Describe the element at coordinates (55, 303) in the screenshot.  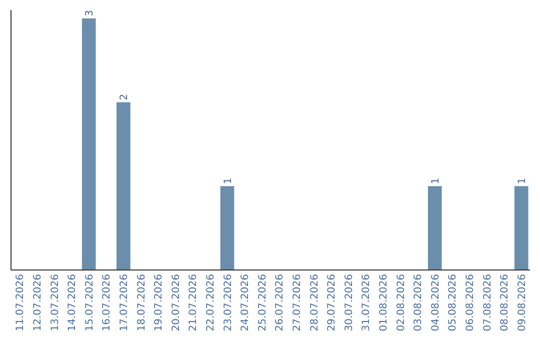
I see `x-tick-label: 13.07.2026` at that location.